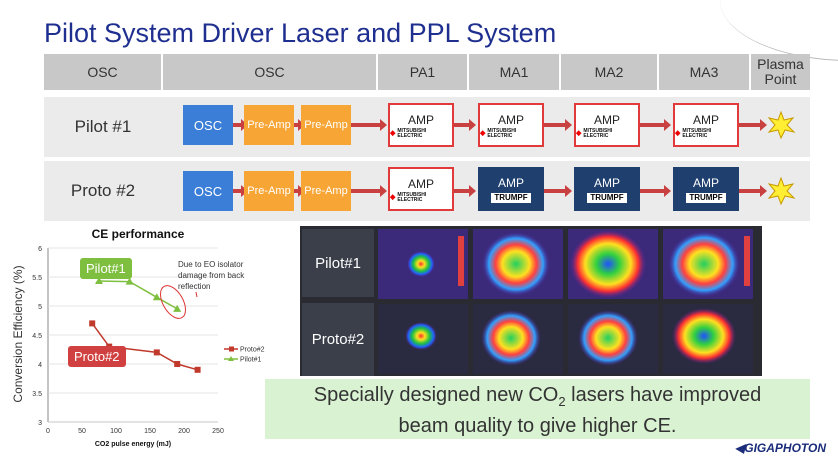 This screenshot has width=838, height=461. What do you see at coordinates (422, 72) in the screenshot?
I see `header-pa1: PA1` at bounding box center [422, 72].